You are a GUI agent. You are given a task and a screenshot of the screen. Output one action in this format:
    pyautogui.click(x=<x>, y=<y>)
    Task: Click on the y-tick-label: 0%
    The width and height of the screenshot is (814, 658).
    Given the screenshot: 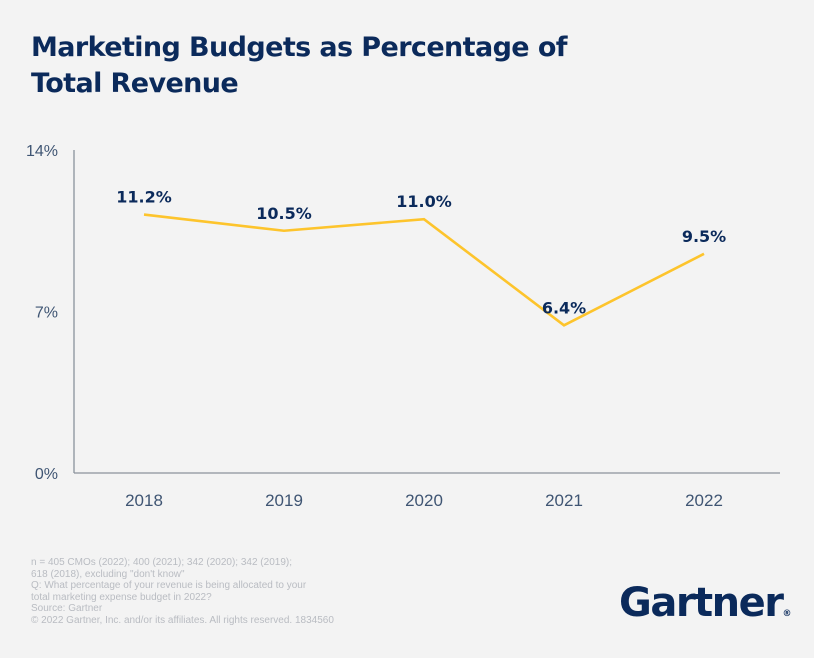 What is the action you would take?
    pyautogui.click(x=46, y=474)
    